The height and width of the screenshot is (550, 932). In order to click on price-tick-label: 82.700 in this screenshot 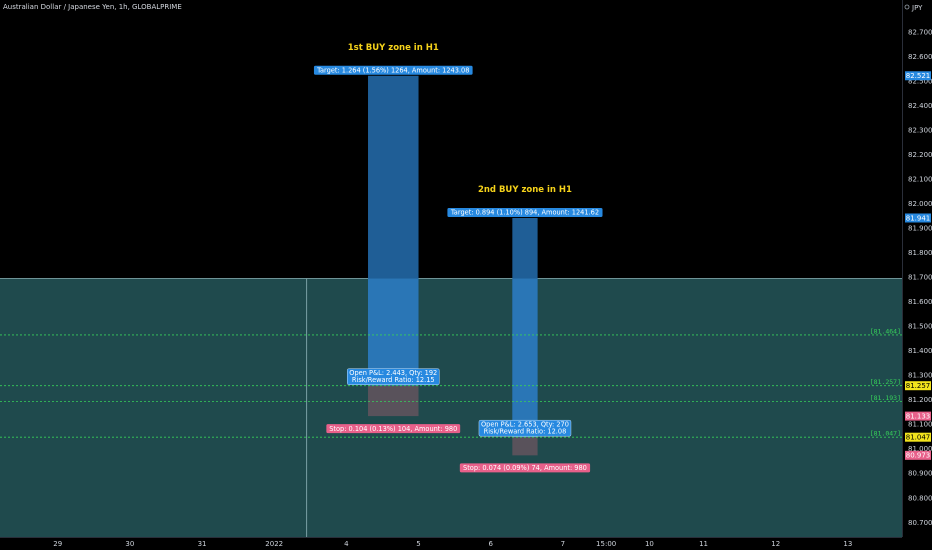, I will do `click(920, 32)`.